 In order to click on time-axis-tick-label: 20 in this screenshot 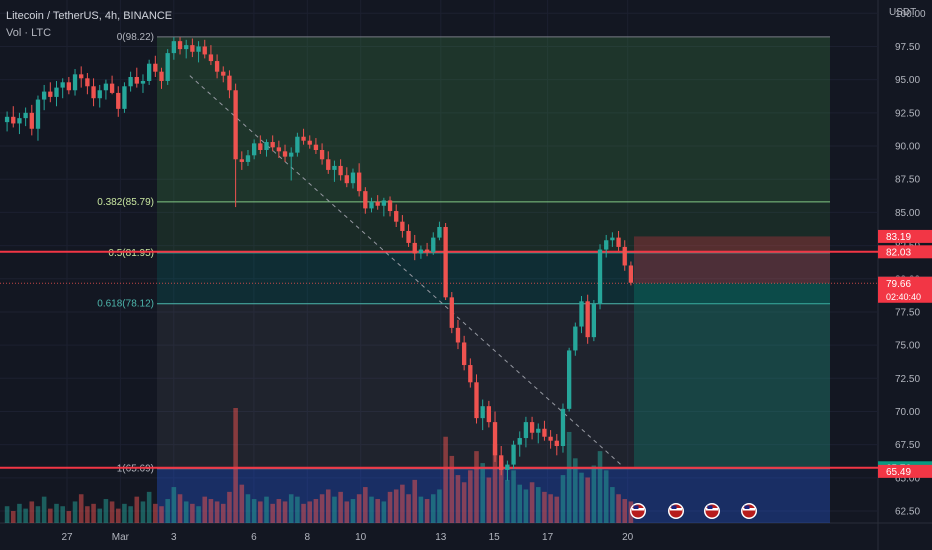, I will do `click(628, 537)`.